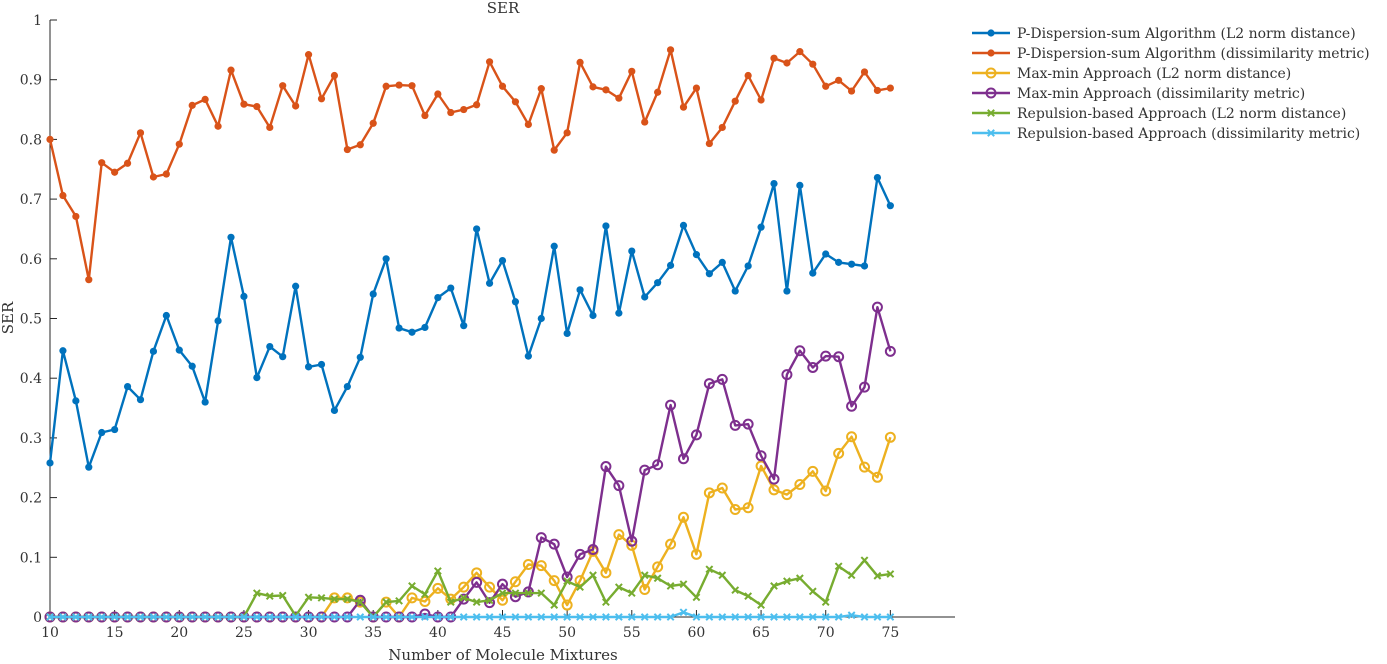 This screenshot has height=664, width=1387. I want to click on x-tick-label: 10, so click(50, 633).